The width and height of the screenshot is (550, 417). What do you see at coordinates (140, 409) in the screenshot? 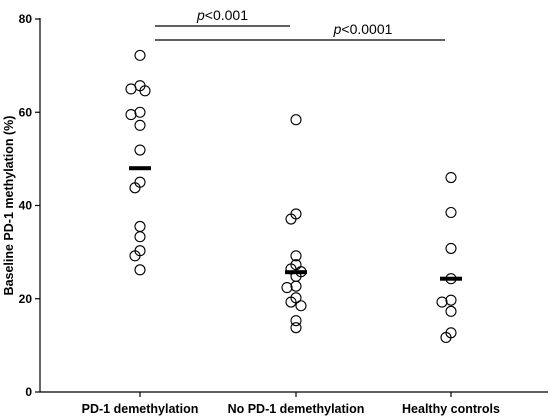
I see `x-tick-label: PD-1 demethylation` at bounding box center [140, 409].